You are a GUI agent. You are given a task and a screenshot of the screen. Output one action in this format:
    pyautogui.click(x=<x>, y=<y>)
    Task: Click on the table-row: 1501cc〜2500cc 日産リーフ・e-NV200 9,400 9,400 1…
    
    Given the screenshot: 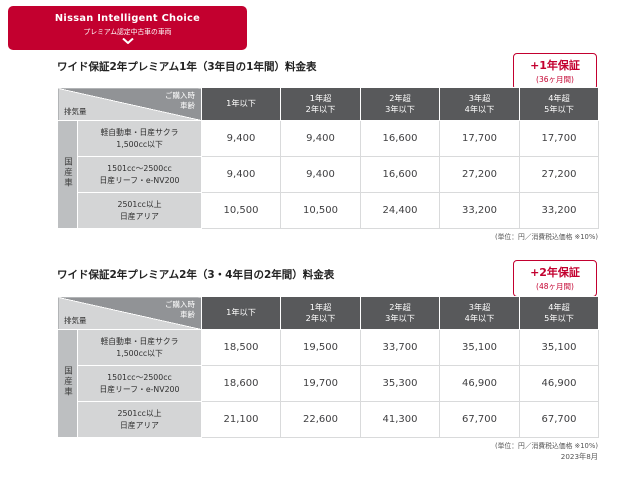 What is the action you would take?
    pyautogui.click(x=328, y=174)
    